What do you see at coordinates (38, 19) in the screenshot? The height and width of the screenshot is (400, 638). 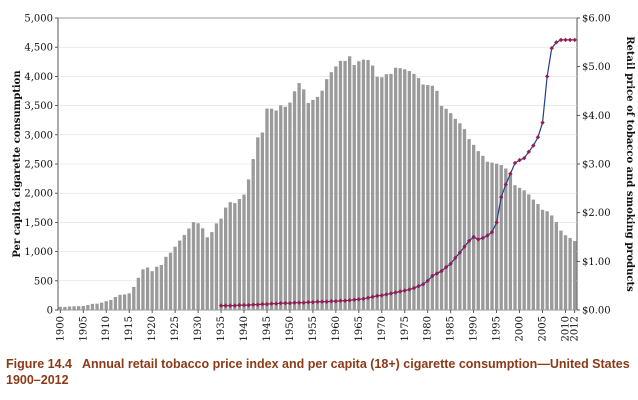 I see `left-tick-label: 5,000` at bounding box center [38, 19].